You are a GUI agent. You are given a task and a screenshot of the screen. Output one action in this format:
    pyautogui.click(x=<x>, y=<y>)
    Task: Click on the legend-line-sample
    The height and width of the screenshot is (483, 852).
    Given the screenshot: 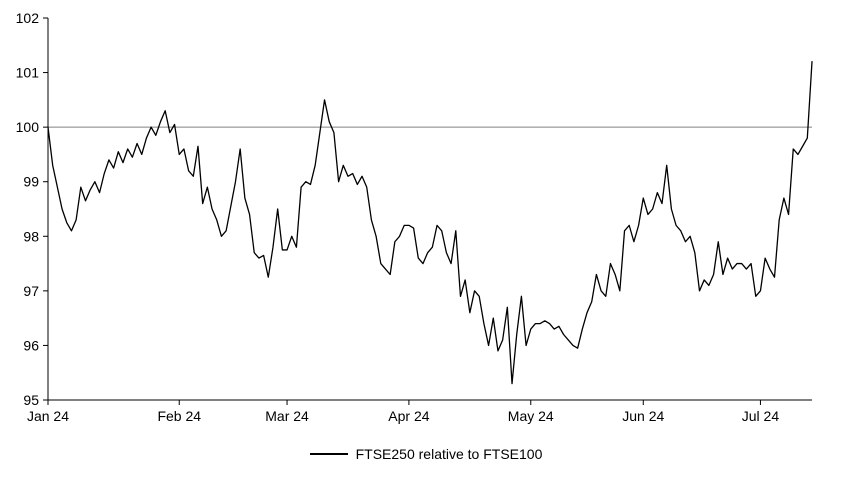 What is the action you would take?
    pyautogui.click(x=328, y=454)
    